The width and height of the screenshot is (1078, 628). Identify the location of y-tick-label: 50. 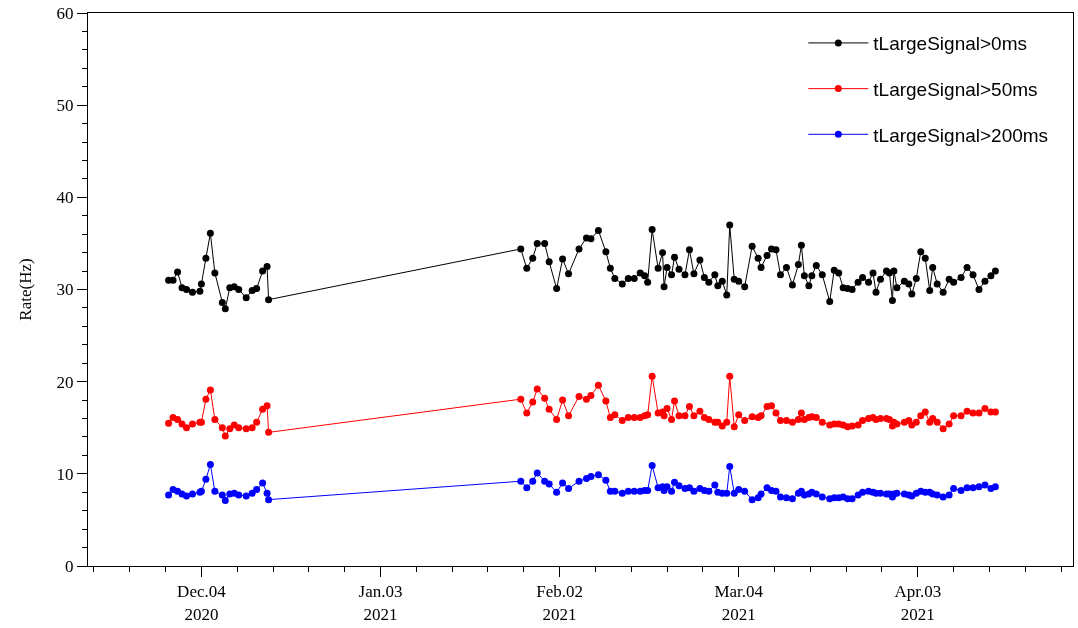
(65, 106).